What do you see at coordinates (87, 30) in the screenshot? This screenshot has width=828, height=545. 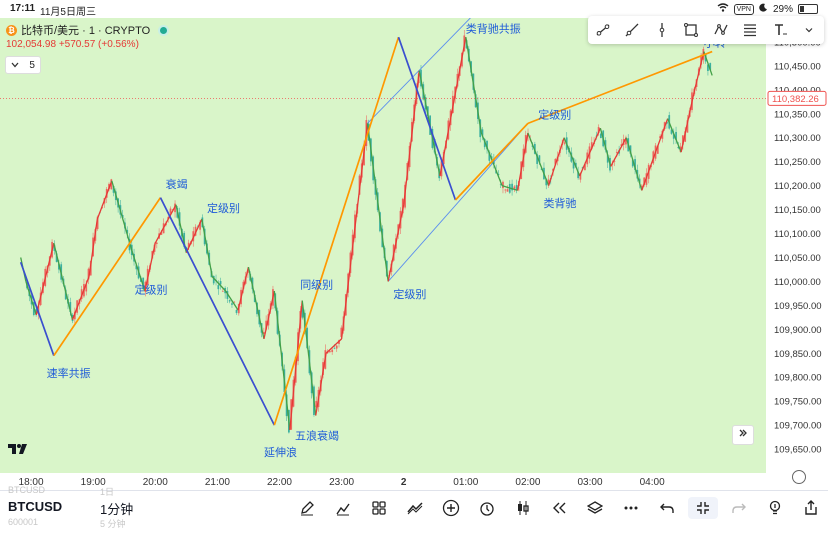 I see `symbol-header: ₿ 比特币/美元 · 1 · CRYPTO` at bounding box center [87, 30].